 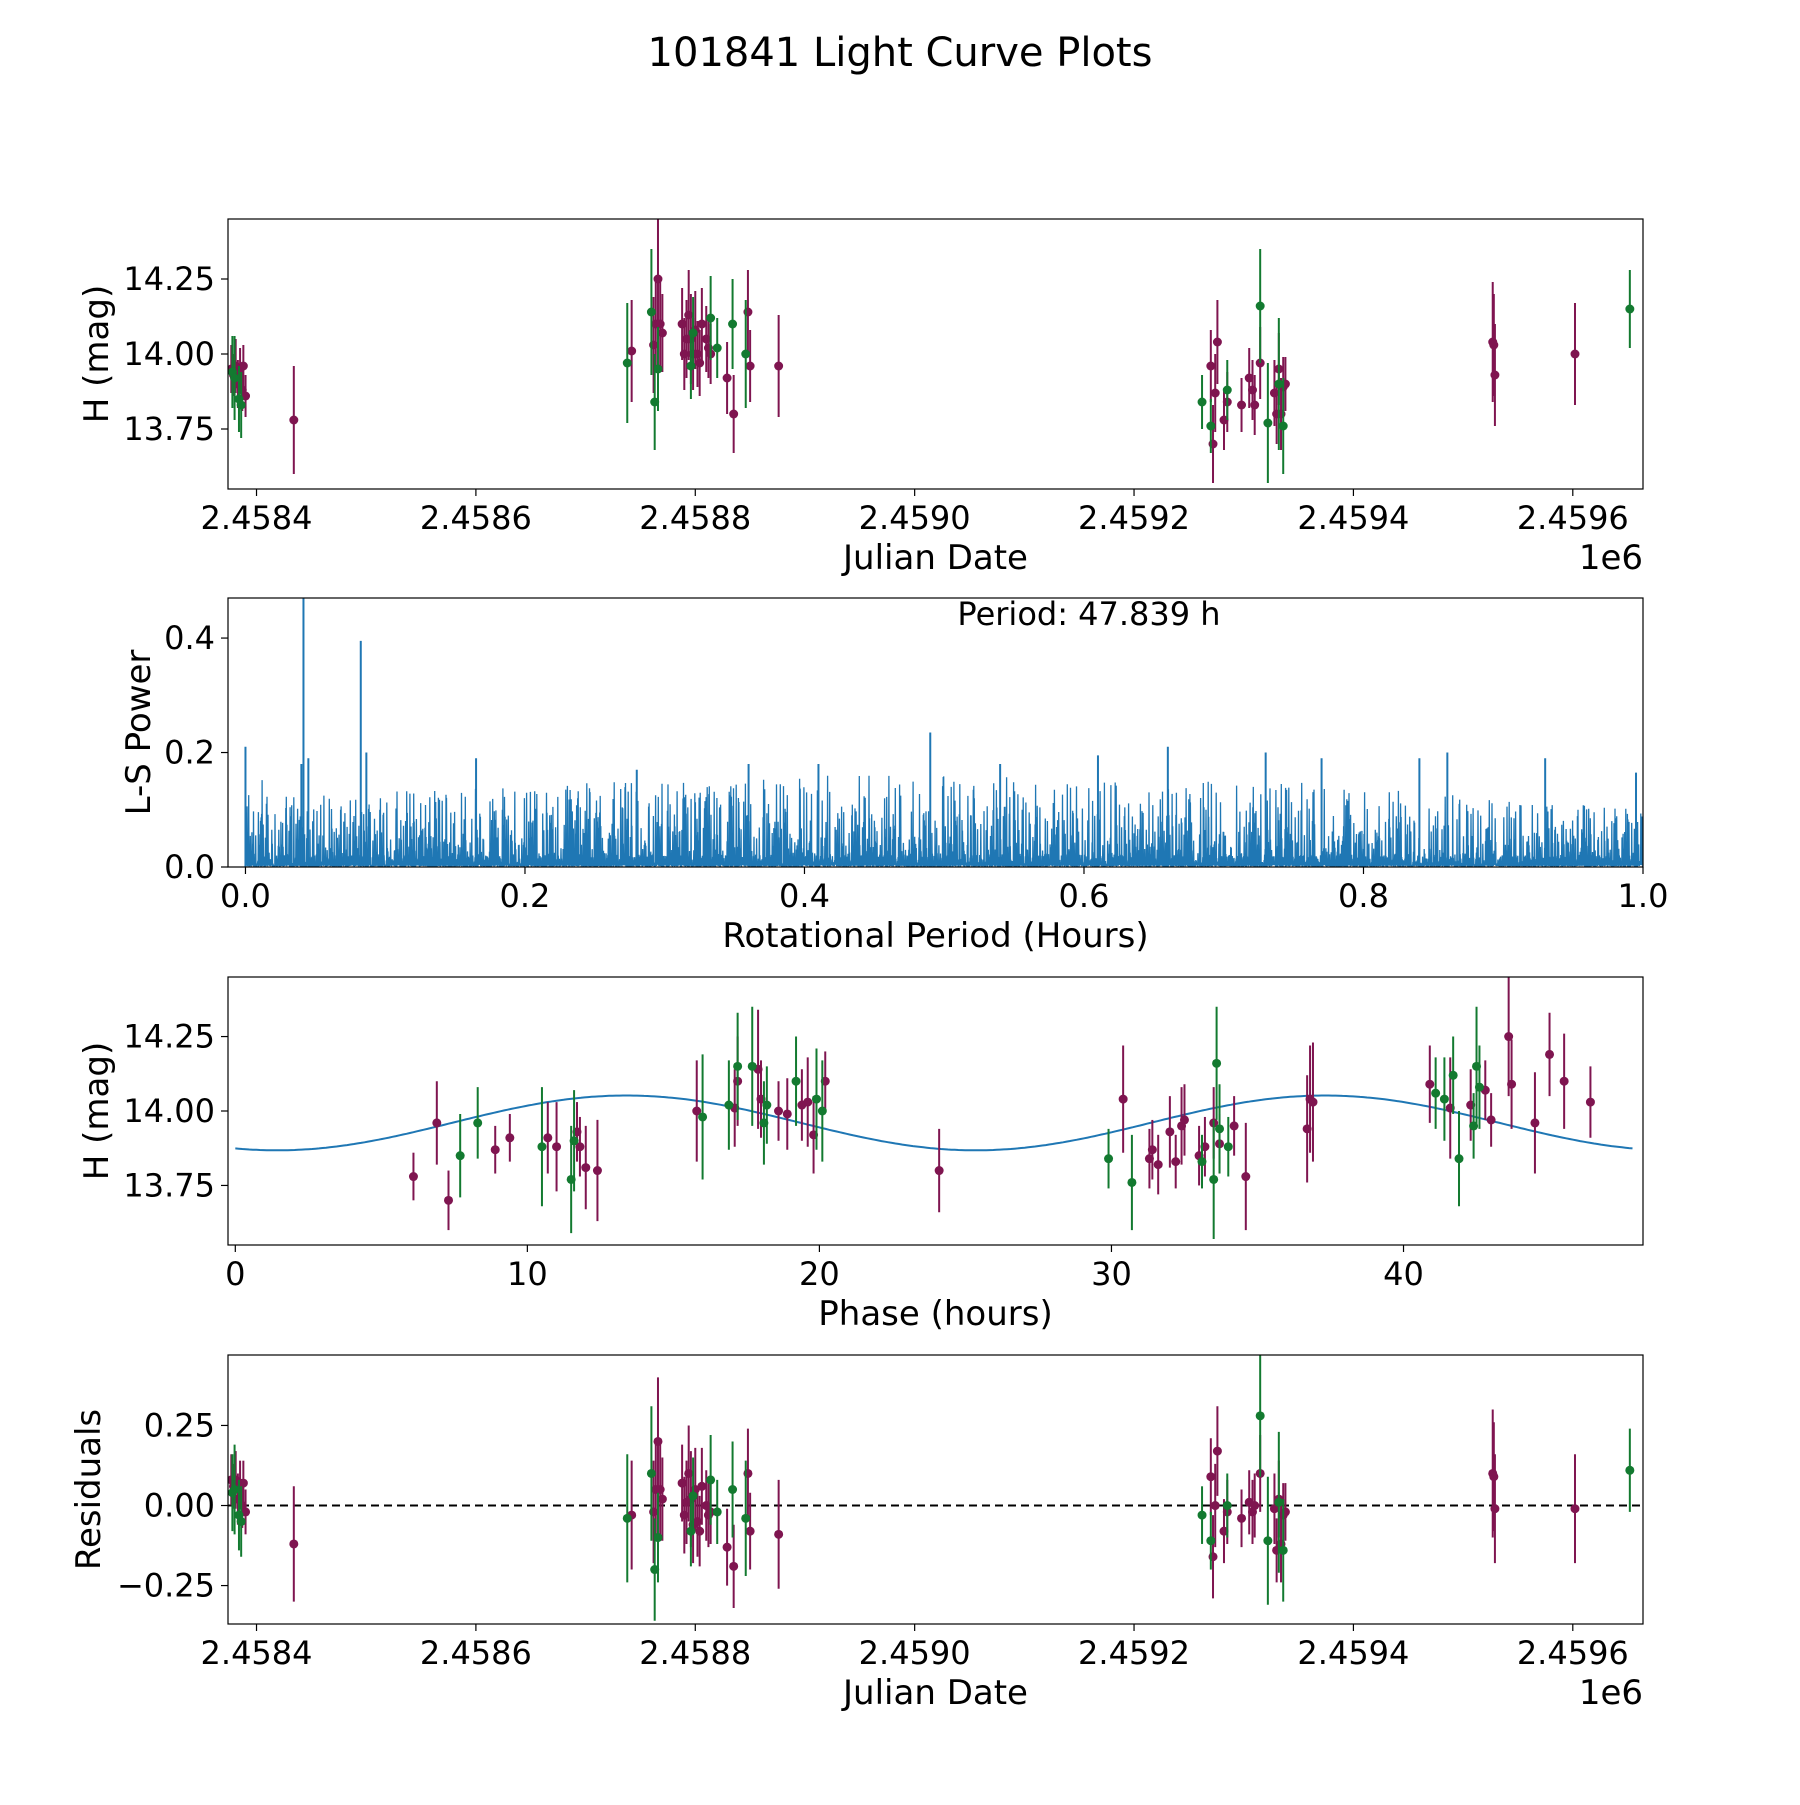 I want to click on x-axis-label: Julian Date, so click(x=934, y=558).